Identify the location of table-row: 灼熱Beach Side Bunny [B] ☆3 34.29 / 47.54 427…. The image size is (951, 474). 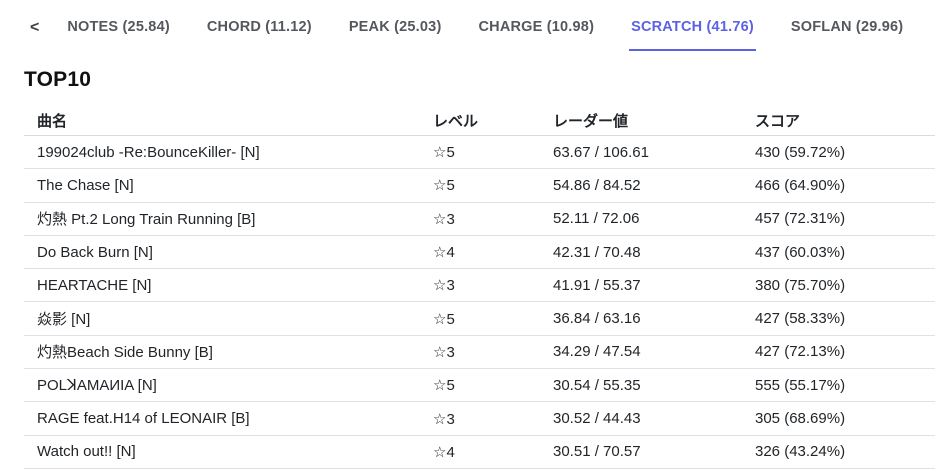
(479, 353).